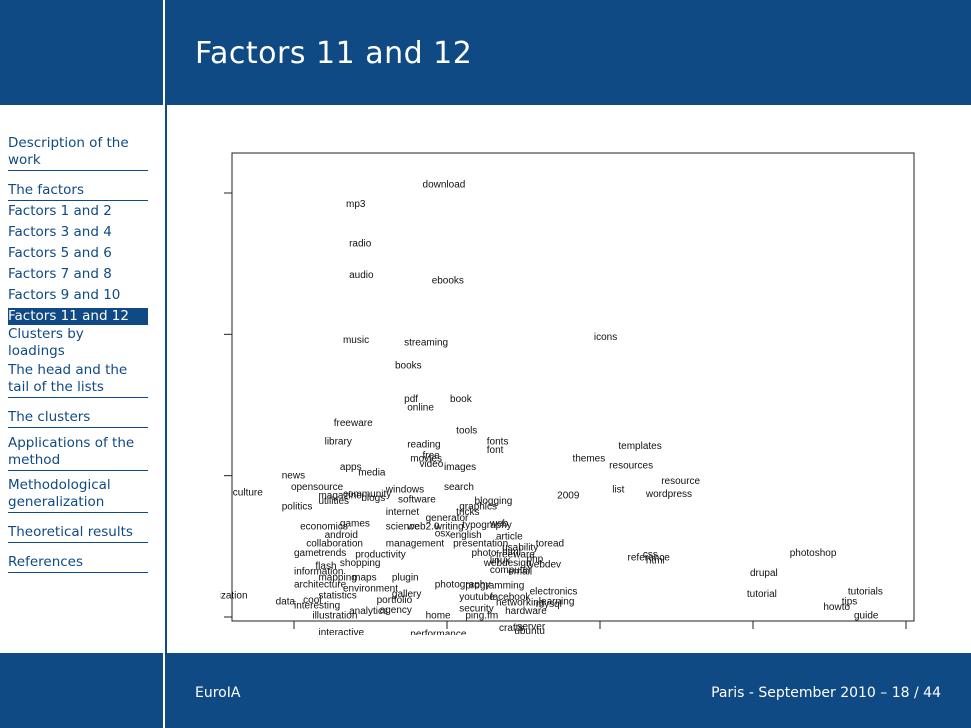 The image size is (971, 728). What do you see at coordinates (406, 594) in the screenshot?
I see `point-label: gallery` at bounding box center [406, 594].